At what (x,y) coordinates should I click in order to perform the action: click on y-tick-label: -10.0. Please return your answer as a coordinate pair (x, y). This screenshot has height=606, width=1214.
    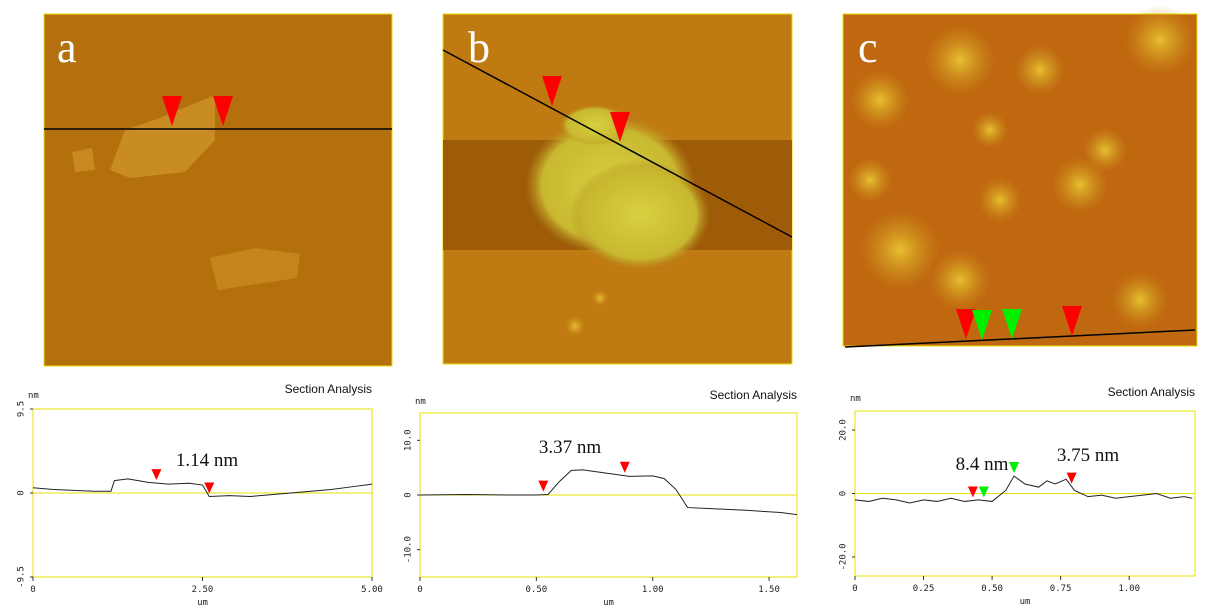
    Looking at the image, I should click on (409, 549).